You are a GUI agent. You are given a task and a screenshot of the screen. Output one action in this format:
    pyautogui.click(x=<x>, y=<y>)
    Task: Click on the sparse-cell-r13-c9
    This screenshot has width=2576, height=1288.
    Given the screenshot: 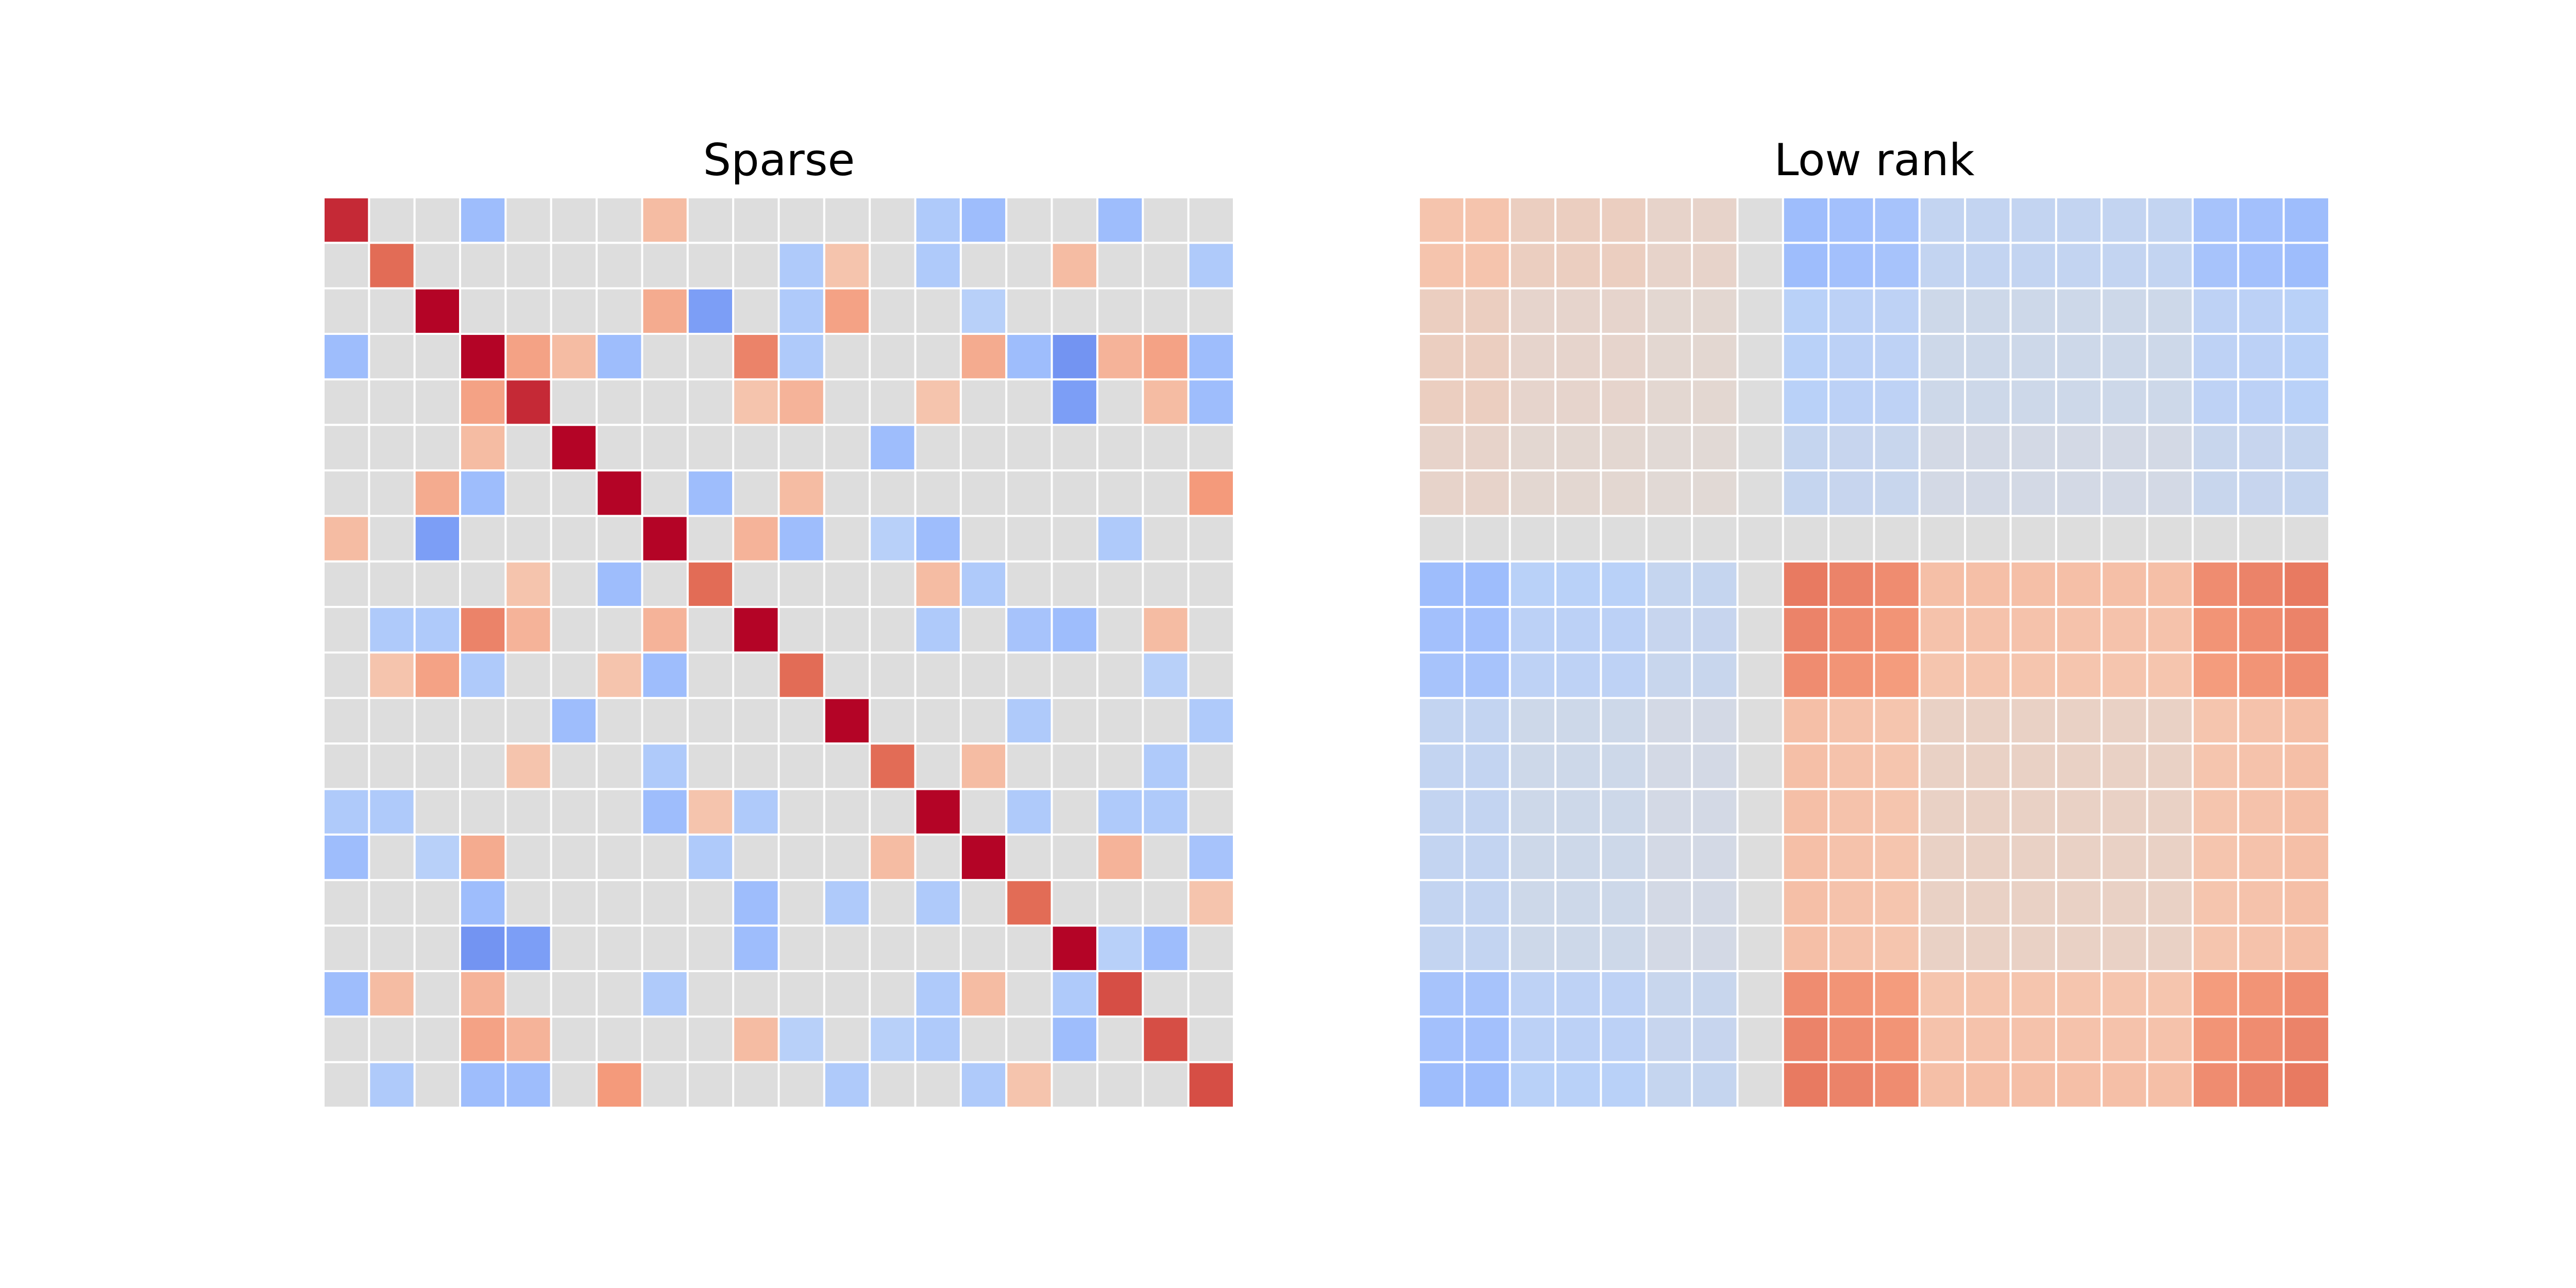 What is the action you would take?
    pyautogui.click(x=756, y=812)
    